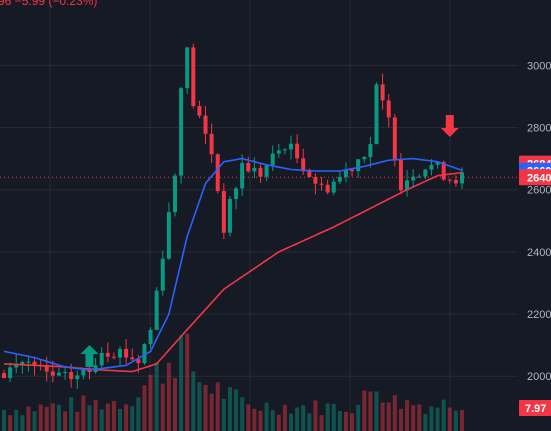  What do you see at coordinates (535, 177) in the screenshot?
I see `price-label-badge` at bounding box center [535, 177].